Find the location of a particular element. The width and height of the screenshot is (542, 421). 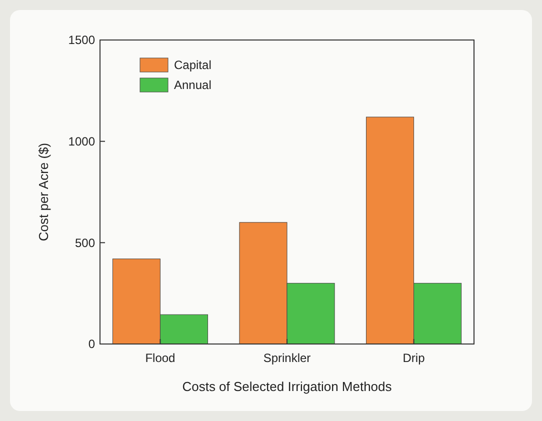

legend-label: Capital is located at coordinates (193, 65).